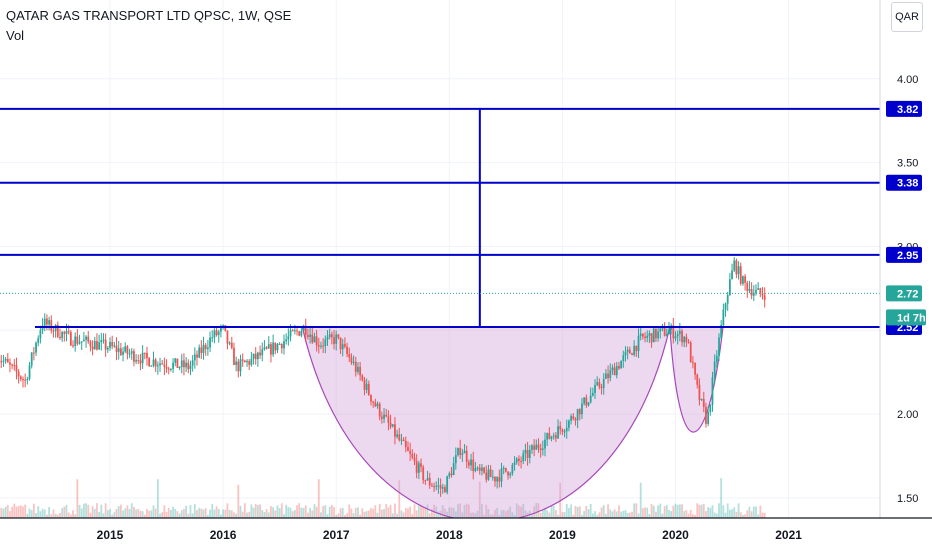  What do you see at coordinates (466, 533) in the screenshot?
I see `time-axis: 2015 2016 2017 2018 2019 2020 2021` at bounding box center [466, 533].